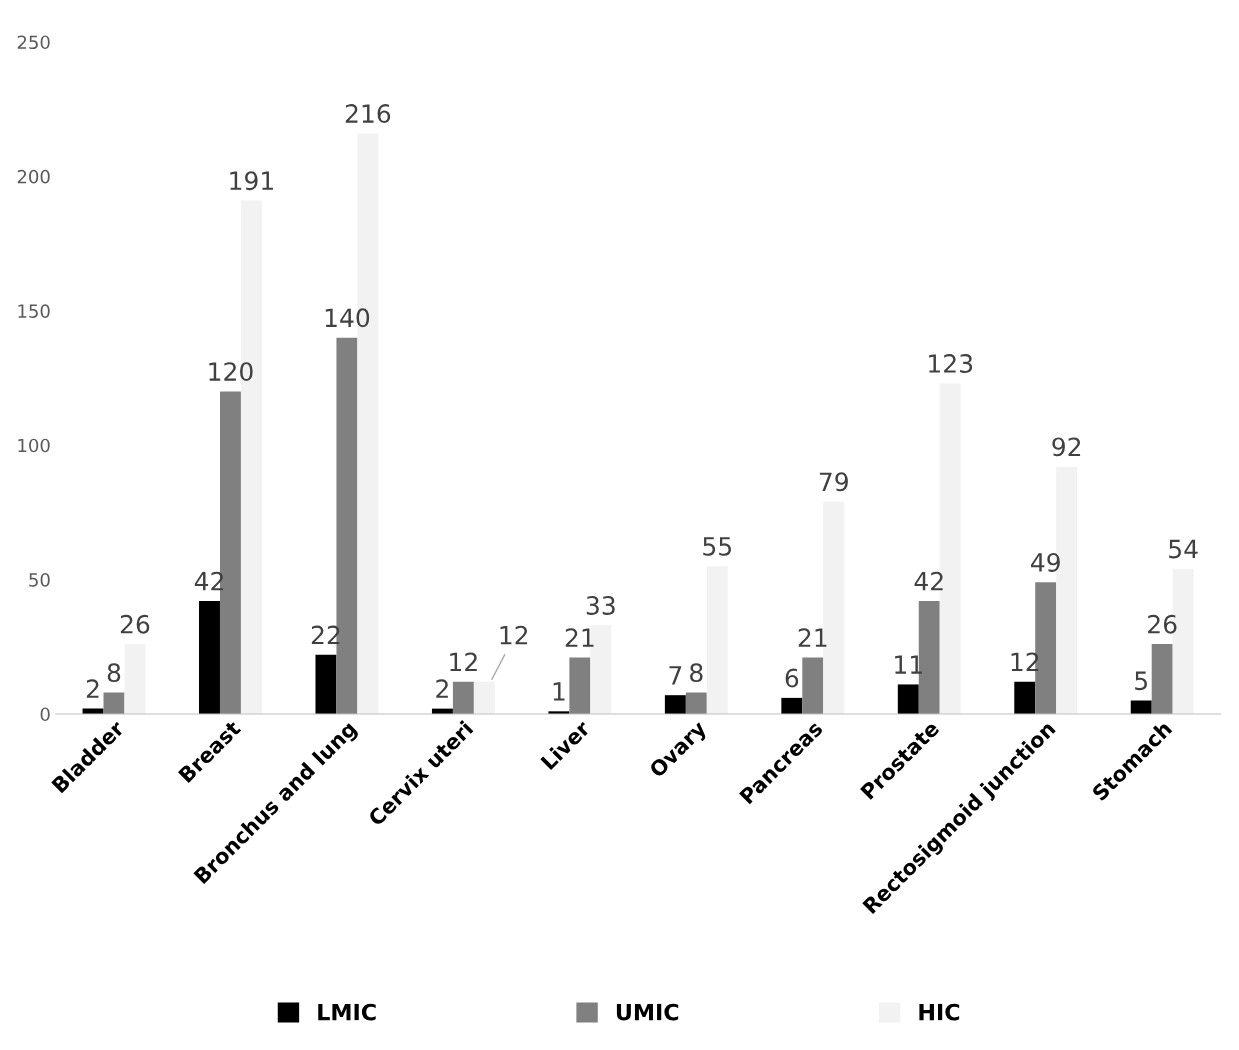 This screenshot has height=1050, width=1239. I want to click on data-label: 6, so click(792, 678).